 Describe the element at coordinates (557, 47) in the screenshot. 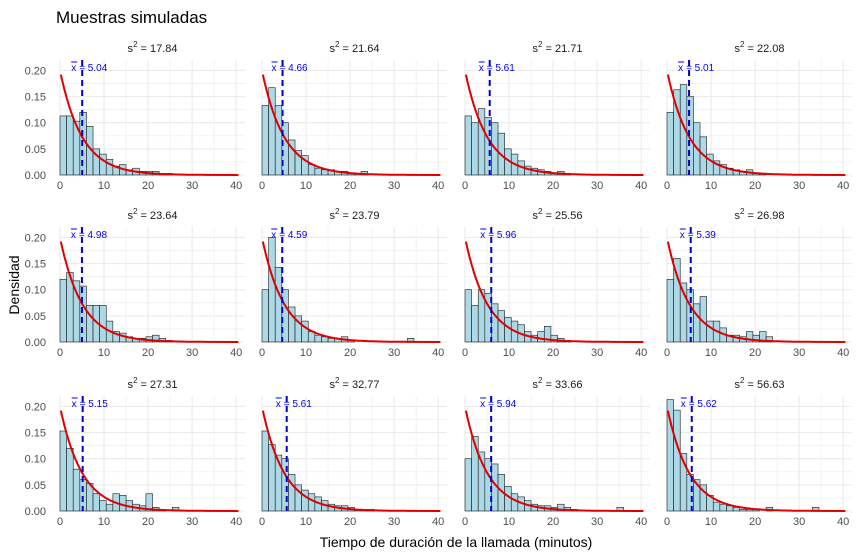

I see `variance-label: s2 = 21.71` at that location.